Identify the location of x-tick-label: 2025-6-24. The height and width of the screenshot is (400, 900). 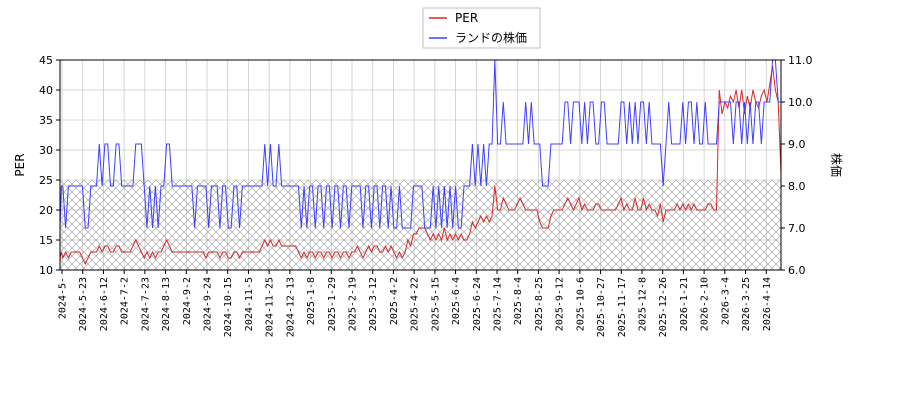
(477, 304).